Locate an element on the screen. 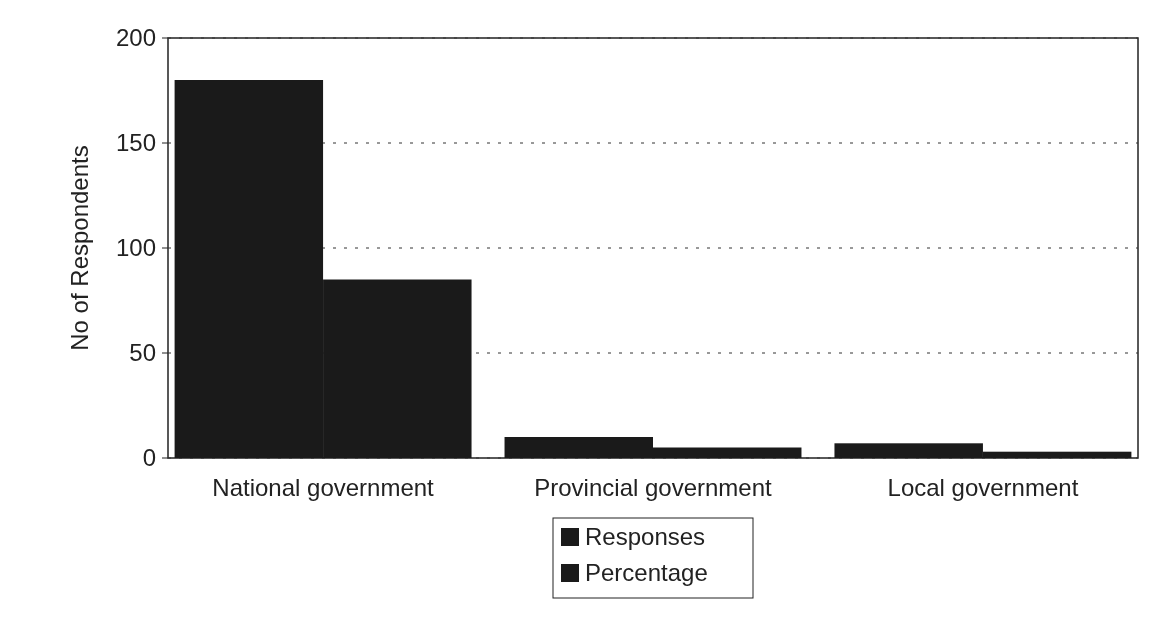  legend-label: Responses is located at coordinates (645, 537).